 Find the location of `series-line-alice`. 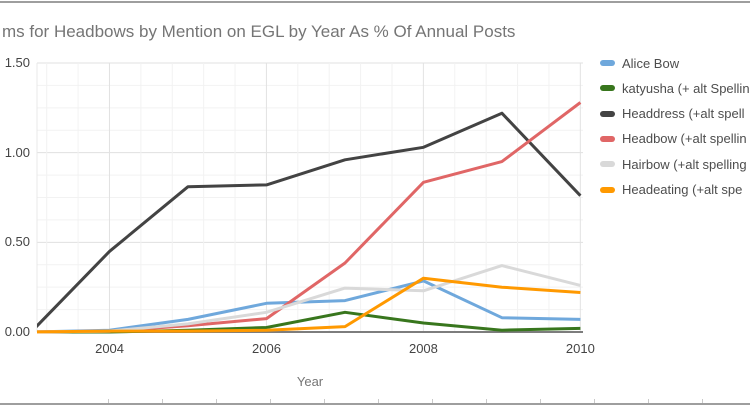

series-line-alice is located at coordinates (309, 306).